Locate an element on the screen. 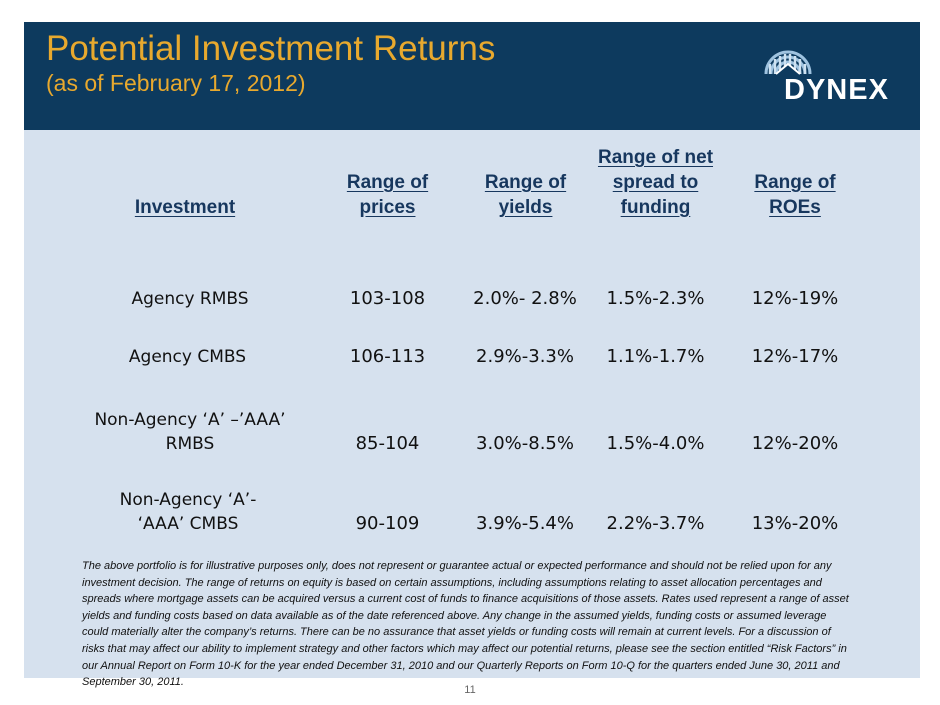 This screenshot has height=705, width=940. row-3-investment: Non-Agency ‘A’ –’AAA’ RMBS is located at coordinates (190, 432).